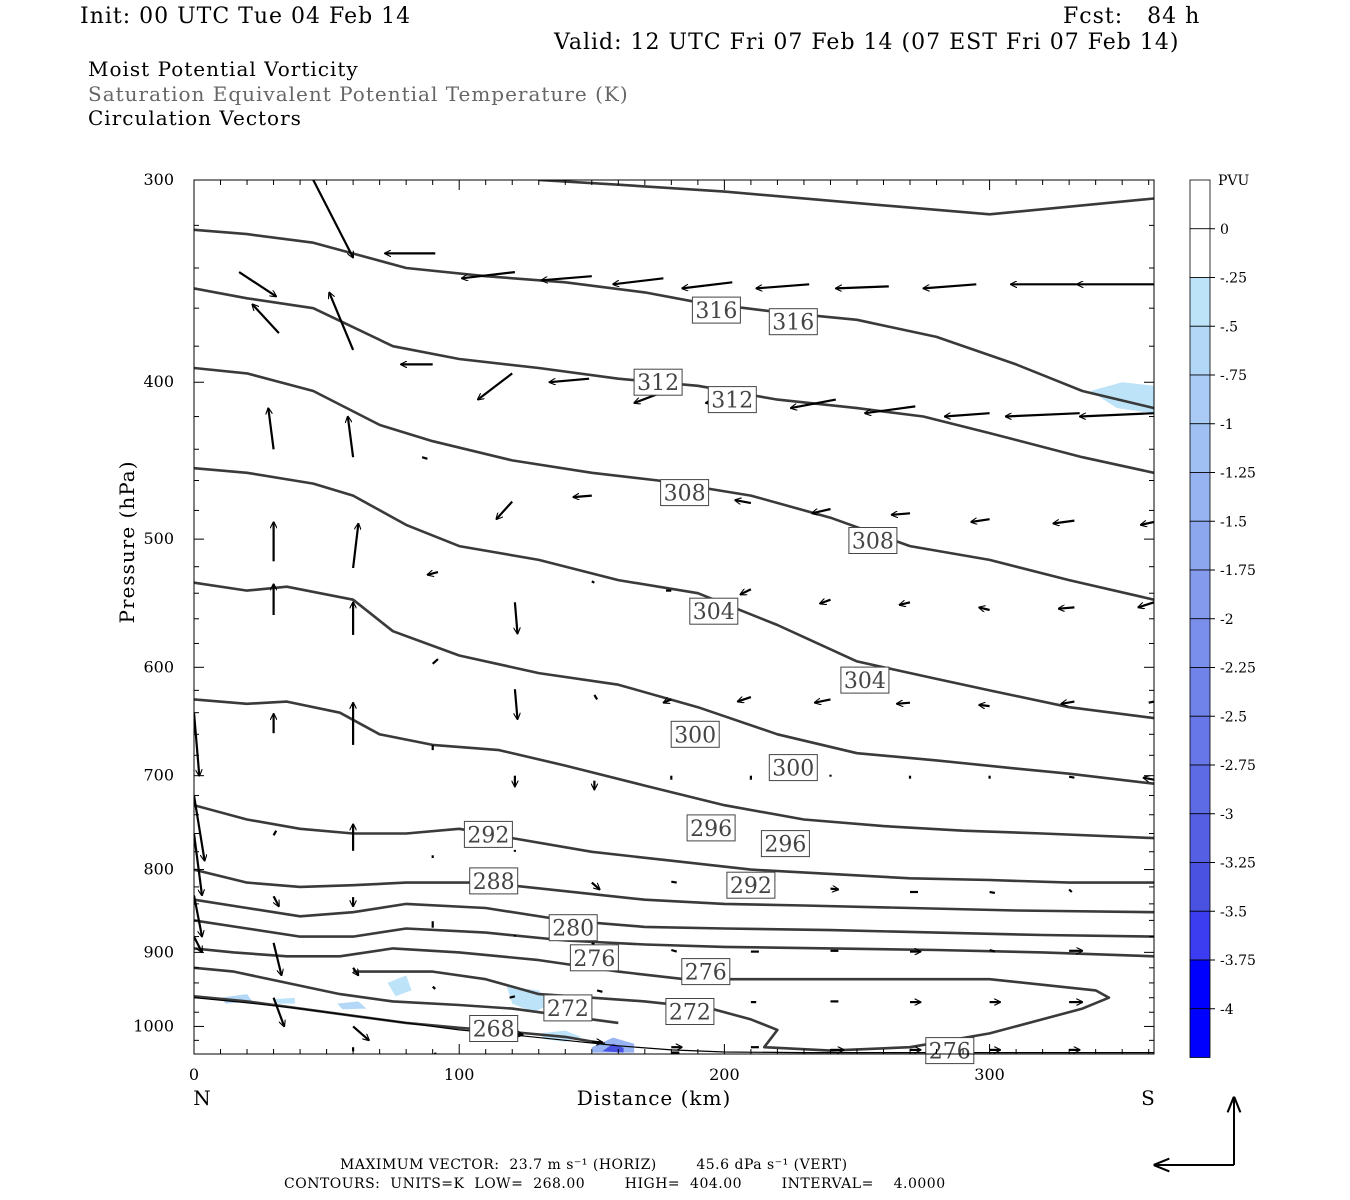 The height and width of the screenshot is (1200, 1350). What do you see at coordinates (1233, 717) in the screenshot?
I see `colorbar-label: -2.5` at bounding box center [1233, 717].